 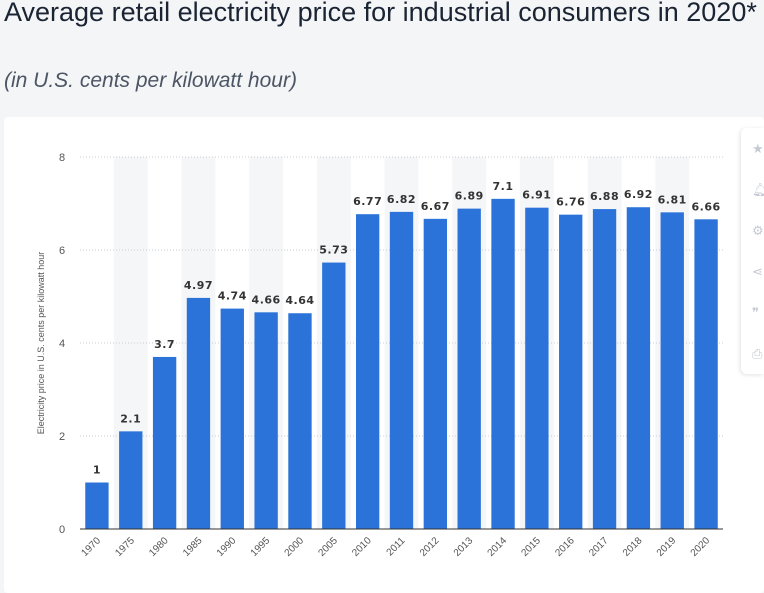 I want to click on x-tick-label: 2020, so click(x=701, y=547).